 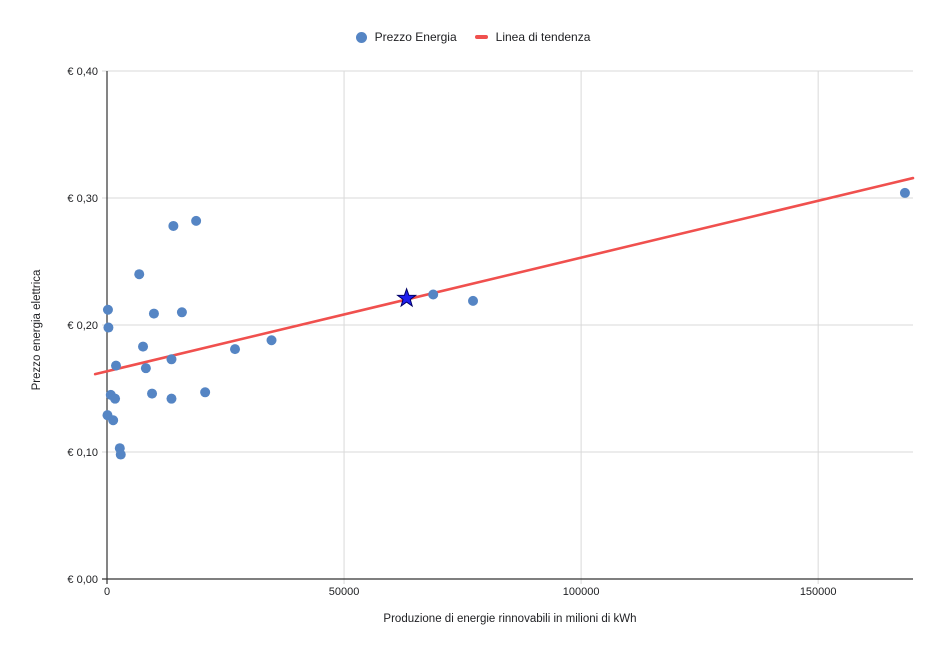 What do you see at coordinates (543, 37) in the screenshot?
I see `legend-label-linea-di-tendenza: Linea di tendenza` at bounding box center [543, 37].